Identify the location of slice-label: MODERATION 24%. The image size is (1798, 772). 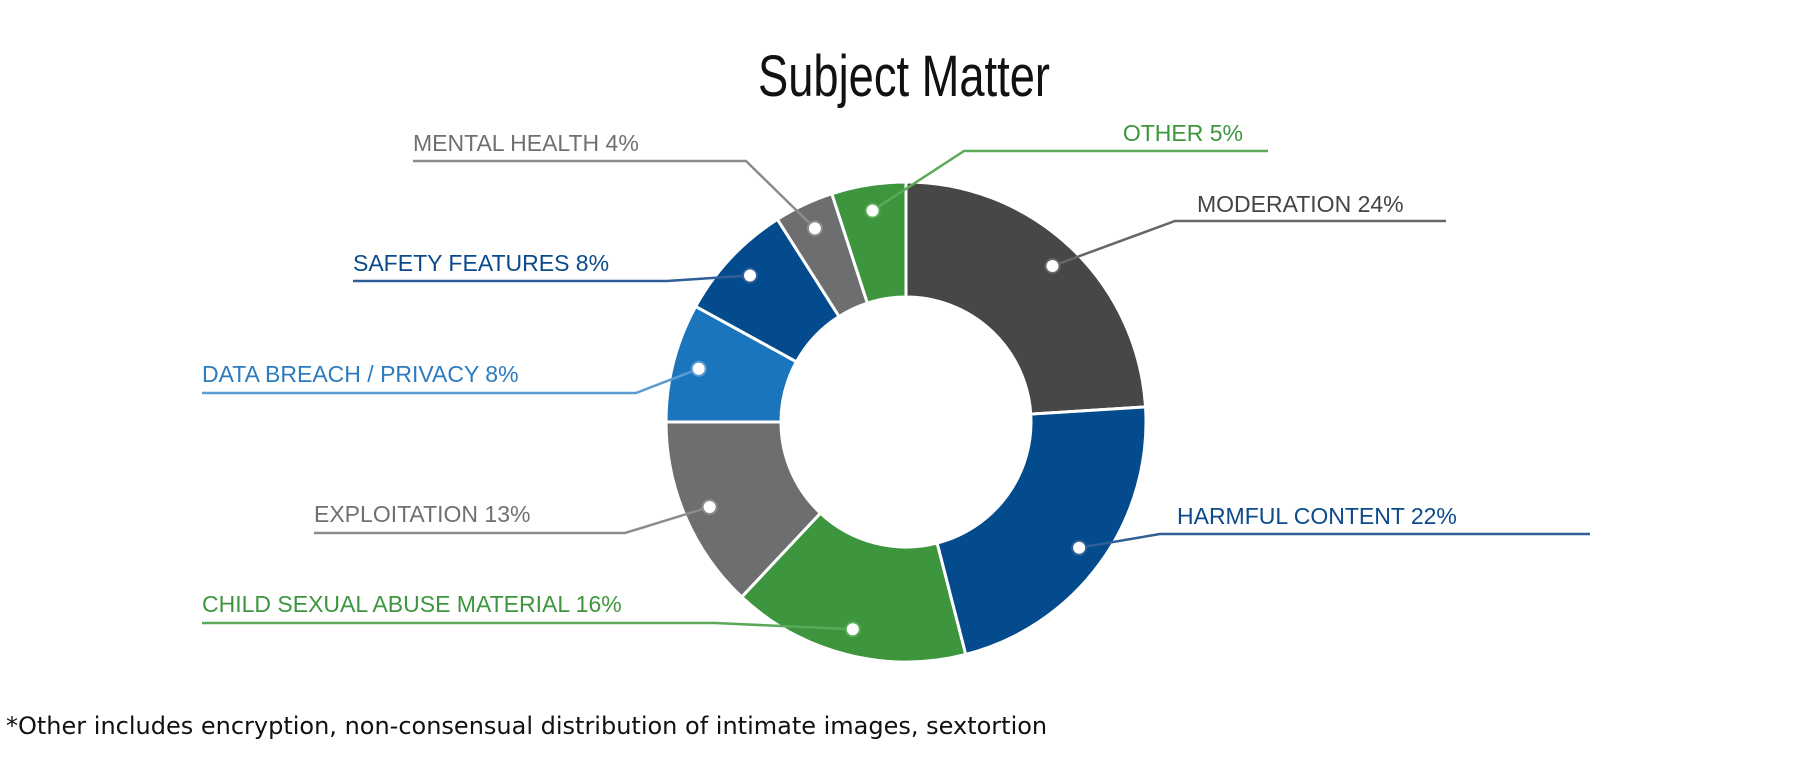
(1300, 204).